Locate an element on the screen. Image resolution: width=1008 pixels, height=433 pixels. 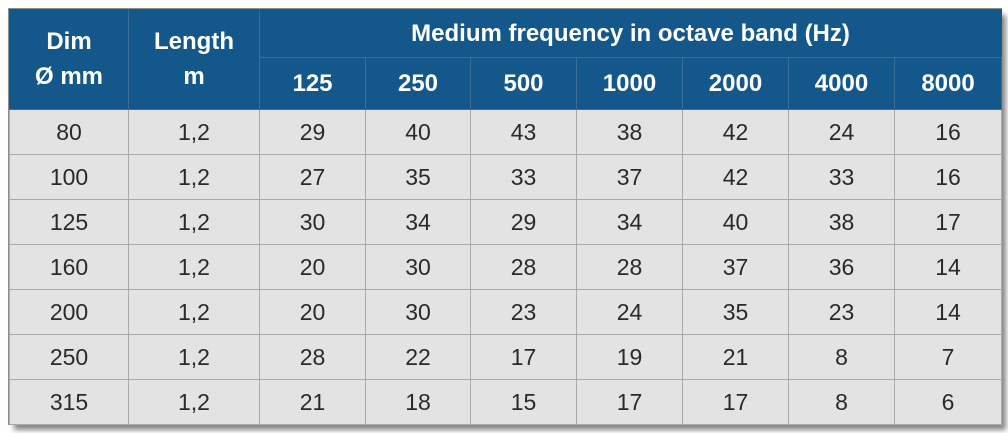
col-header-length-line1: Length is located at coordinates (194, 41).